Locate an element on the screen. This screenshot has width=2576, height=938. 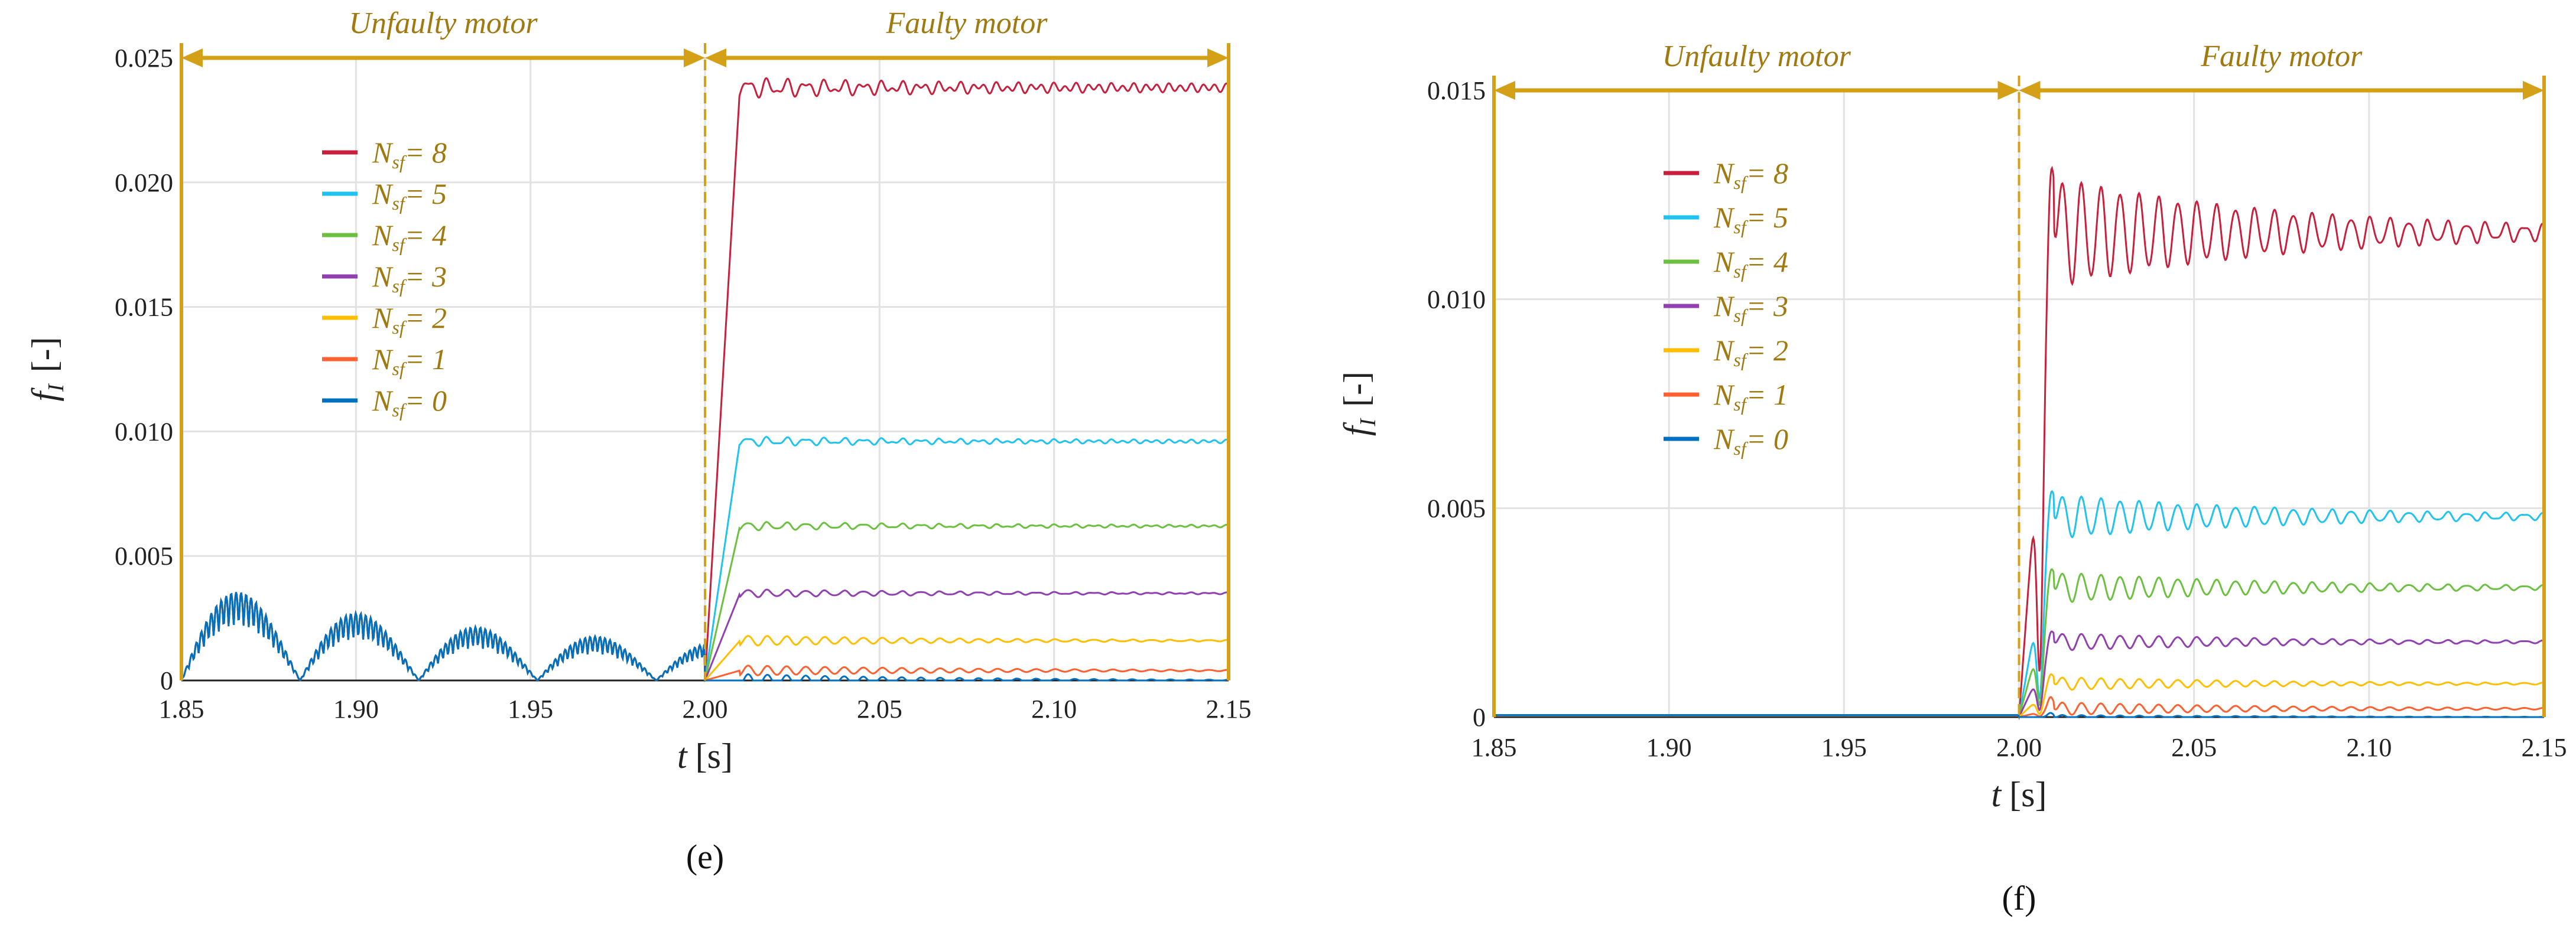
legend-label: Nsf= 0 is located at coordinates (409, 402).